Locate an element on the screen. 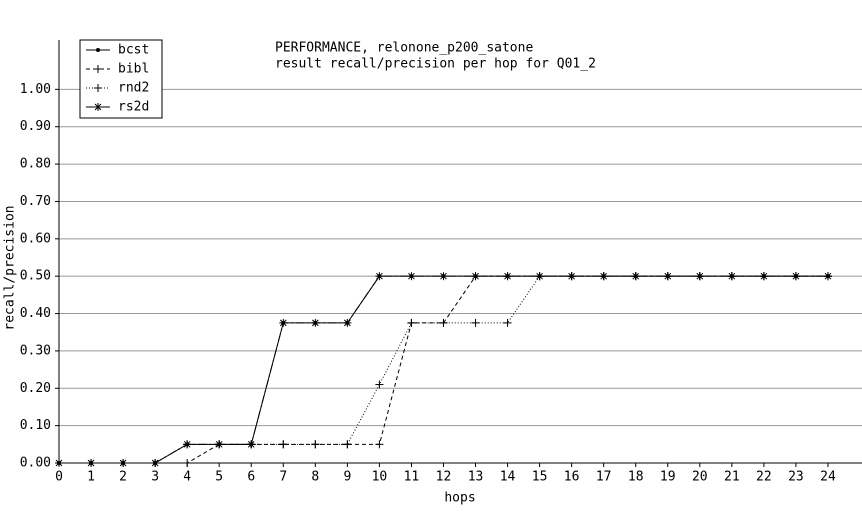  legend-label: bibl is located at coordinates (133, 69).